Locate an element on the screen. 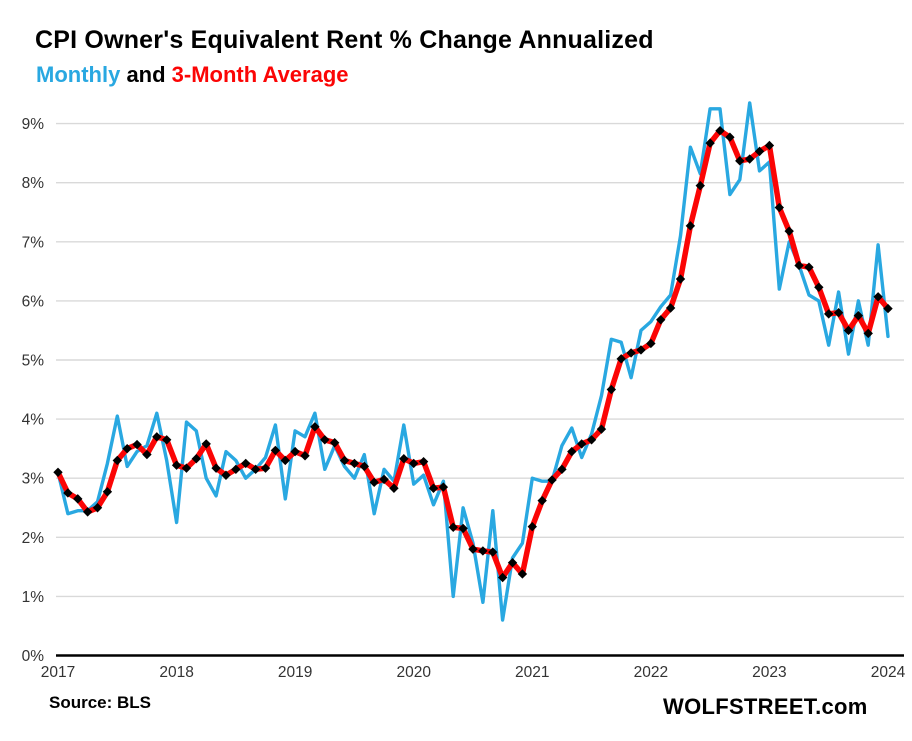 This screenshot has height=741, width=912. legend-monthly-label: Monthly is located at coordinates (78, 74).